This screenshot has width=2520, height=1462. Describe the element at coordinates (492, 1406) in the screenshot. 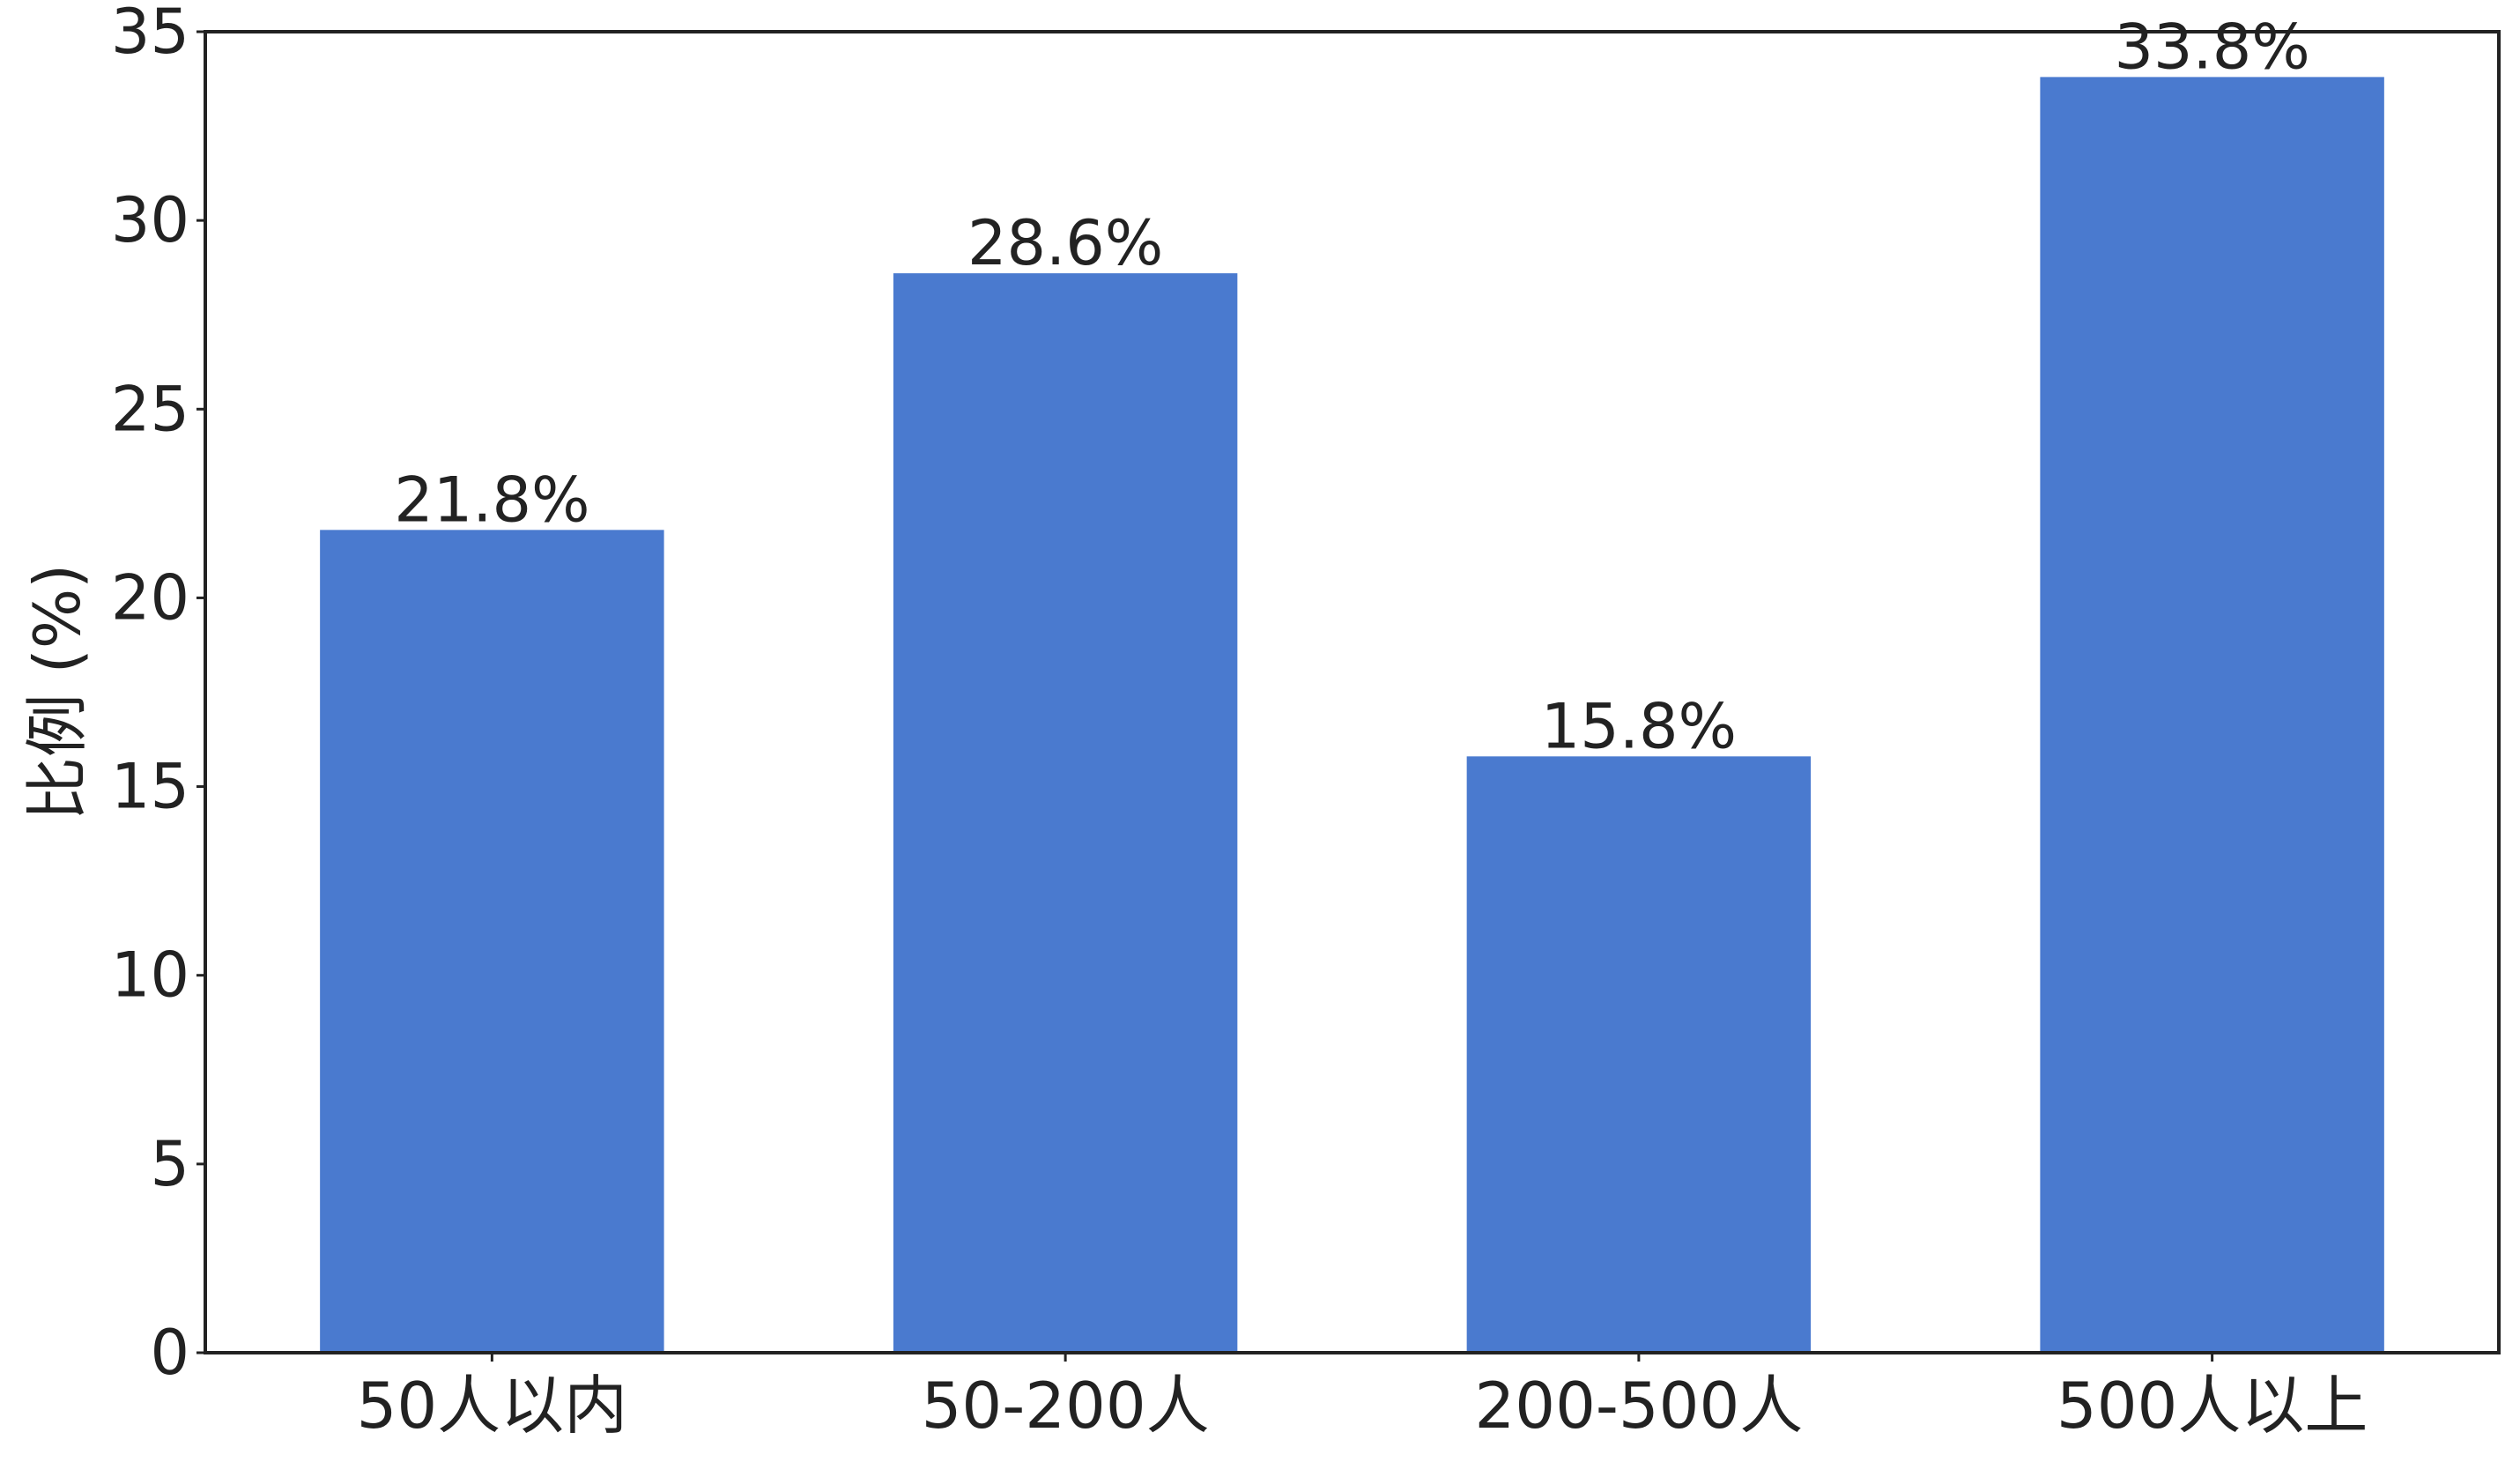

I see `x-tick-label-0: 50人以内` at that location.